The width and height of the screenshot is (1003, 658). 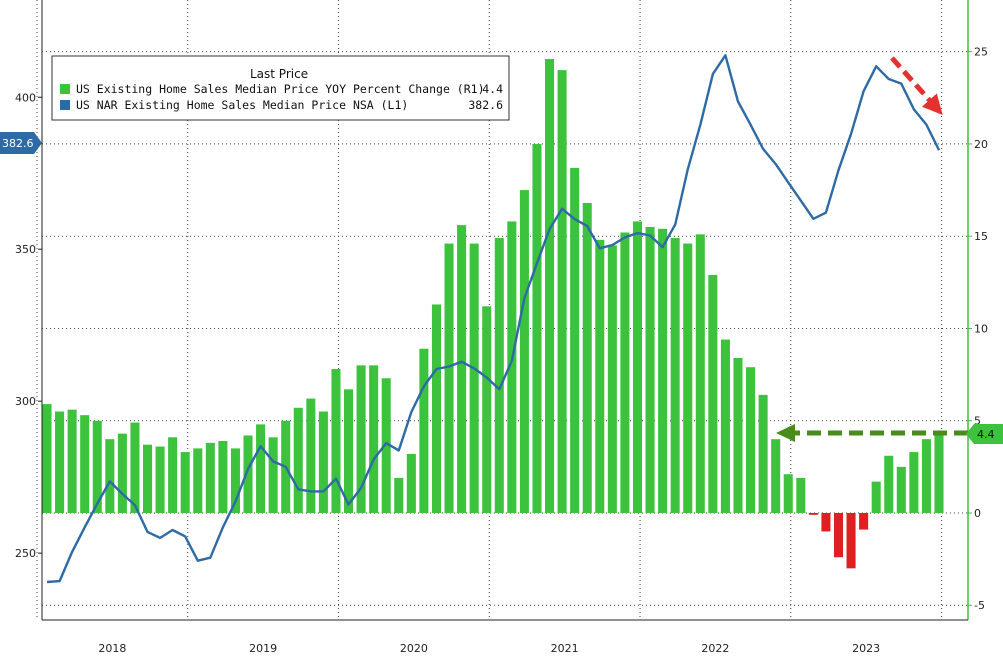 I want to click on legend-last-yoy: 4.4, so click(x=492, y=89).